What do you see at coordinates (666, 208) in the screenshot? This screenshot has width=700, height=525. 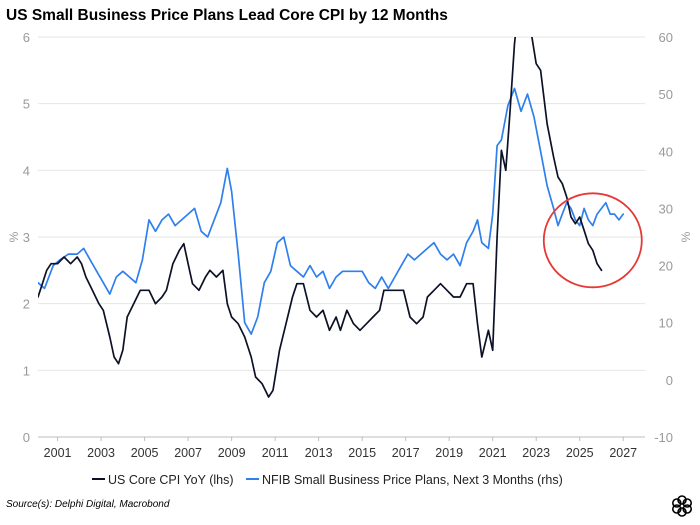 I see `y-right-tick-label: 30` at bounding box center [666, 208].